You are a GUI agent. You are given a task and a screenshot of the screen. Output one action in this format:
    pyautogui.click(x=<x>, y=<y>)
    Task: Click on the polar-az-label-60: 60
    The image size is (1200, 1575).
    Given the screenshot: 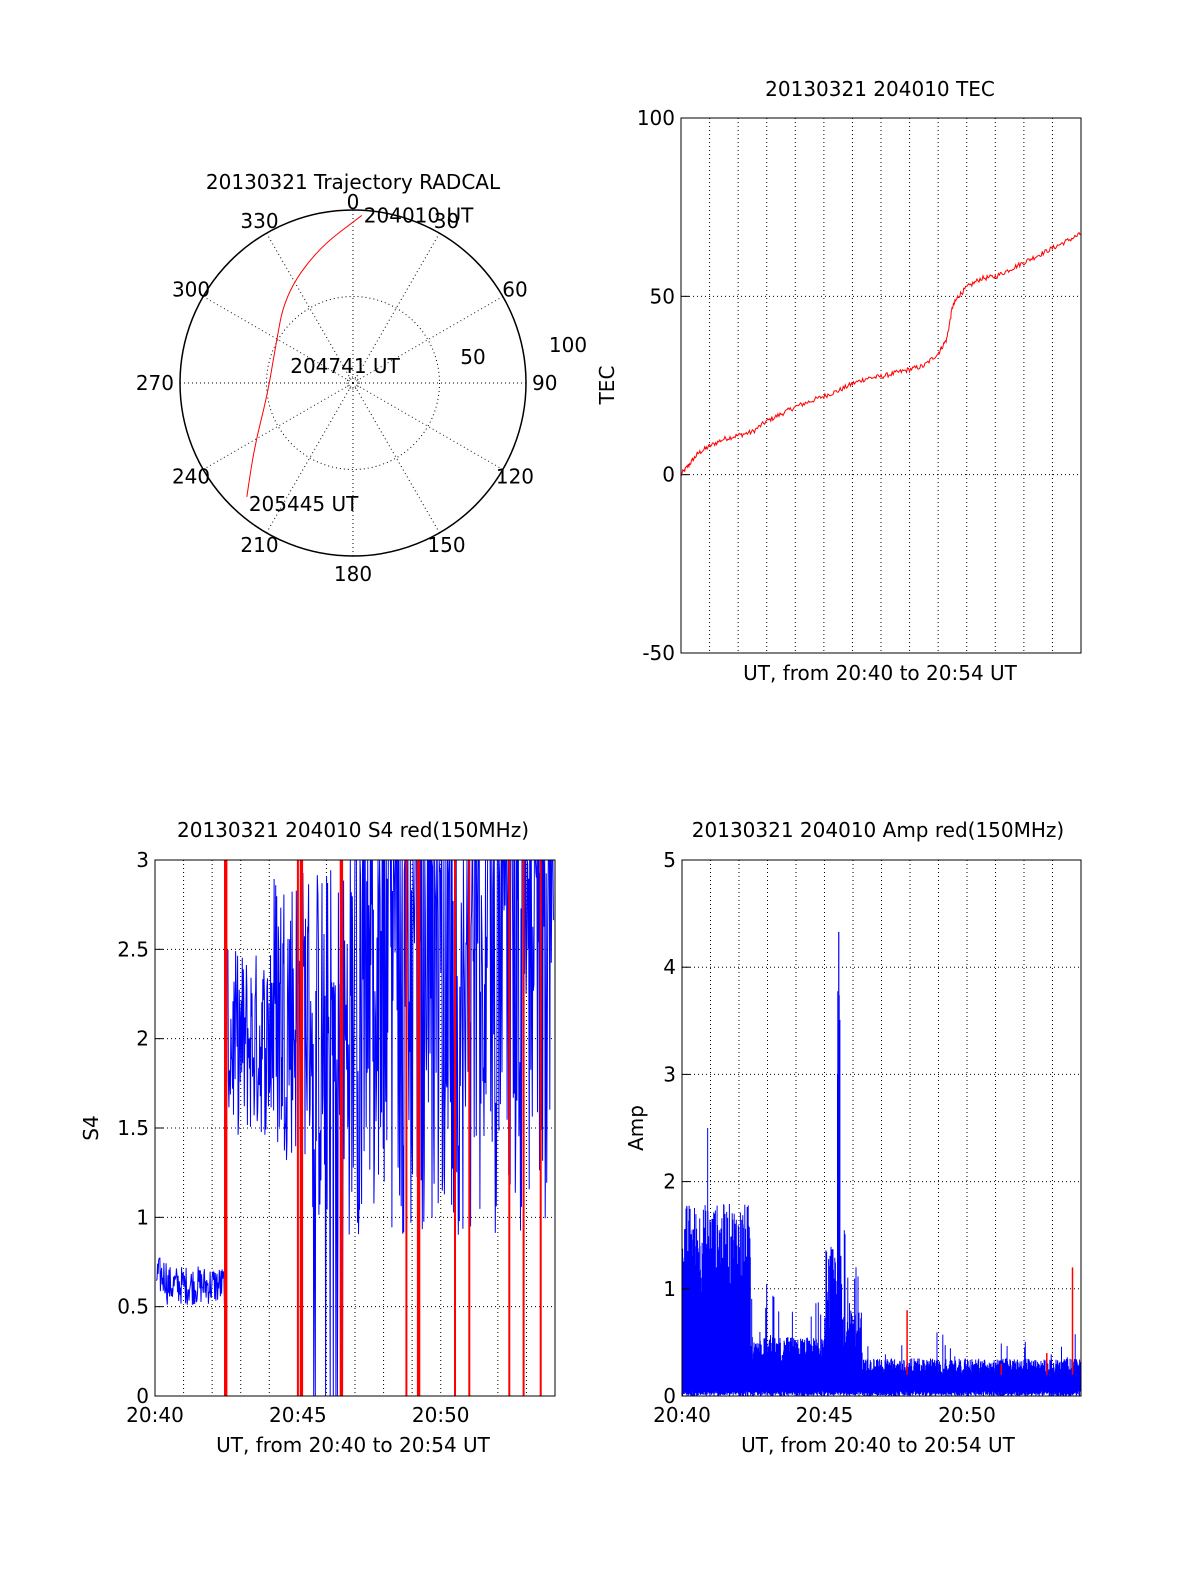 What is the action you would take?
    pyautogui.click(x=514, y=290)
    